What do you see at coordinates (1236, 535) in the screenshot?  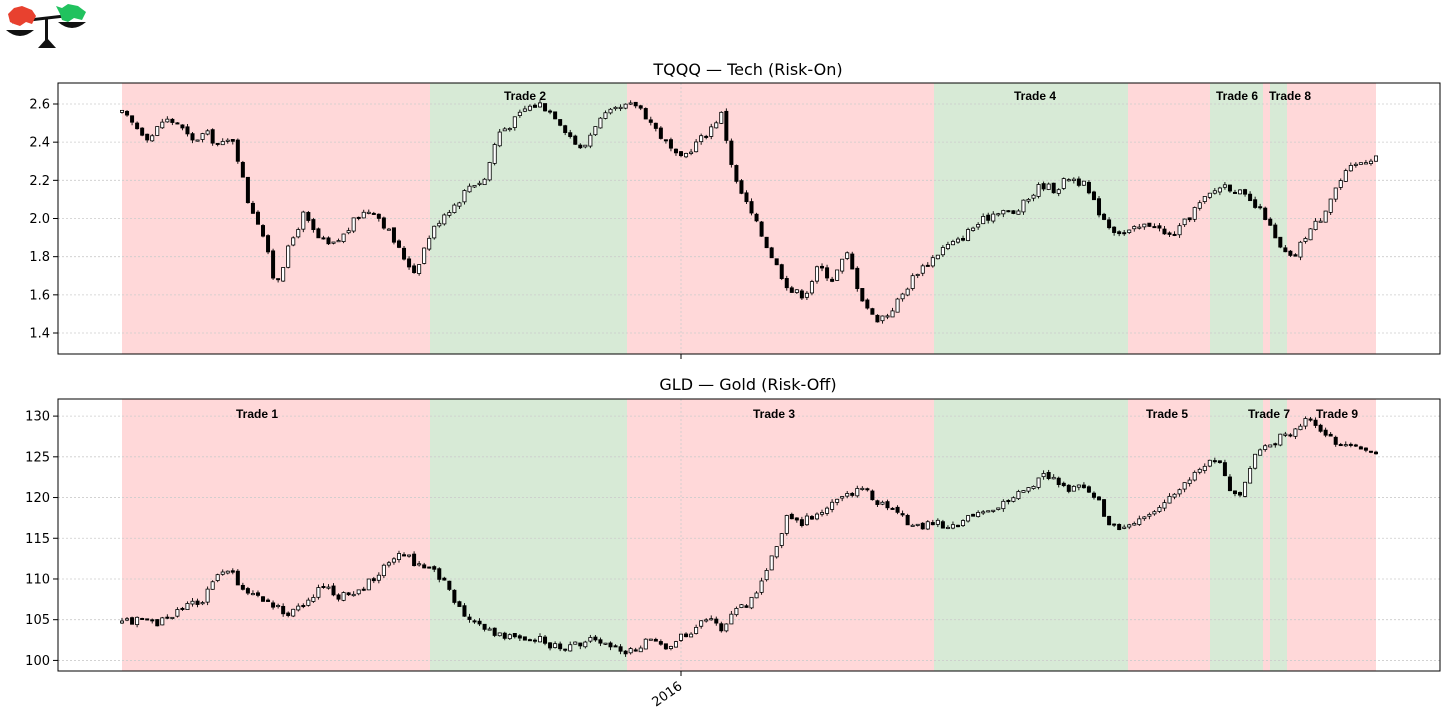 I see `gld-regime-band-risk-on` at bounding box center [1236, 535].